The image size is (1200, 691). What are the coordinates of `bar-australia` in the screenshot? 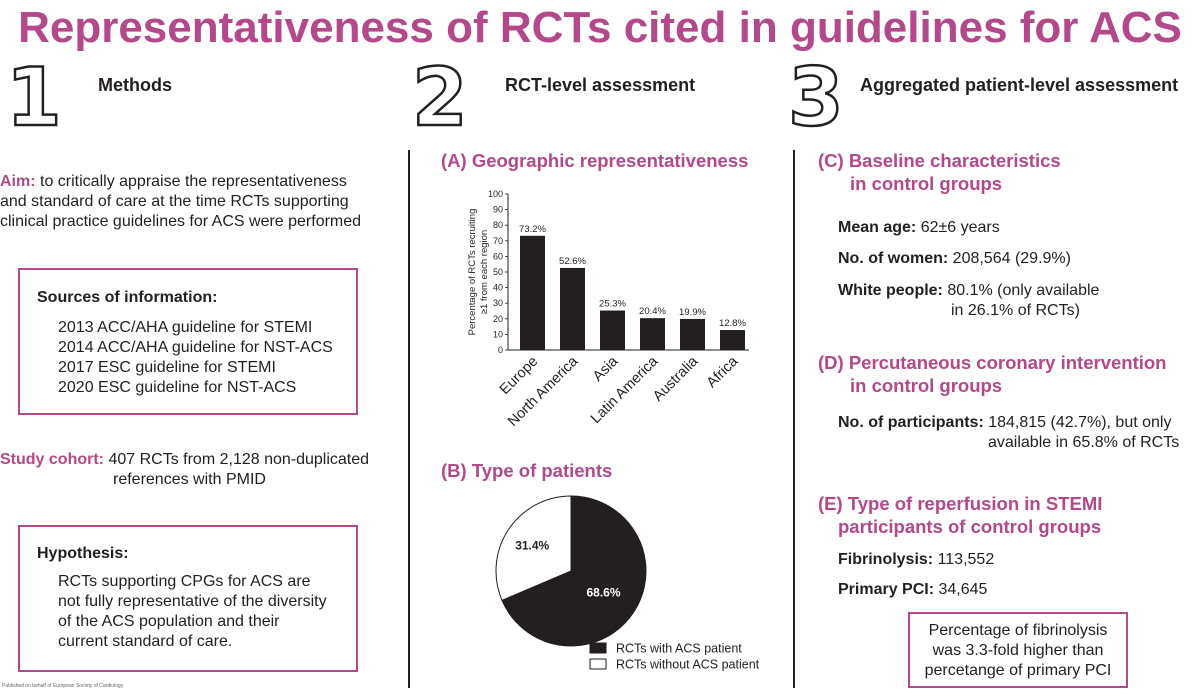 It's located at (692, 334).